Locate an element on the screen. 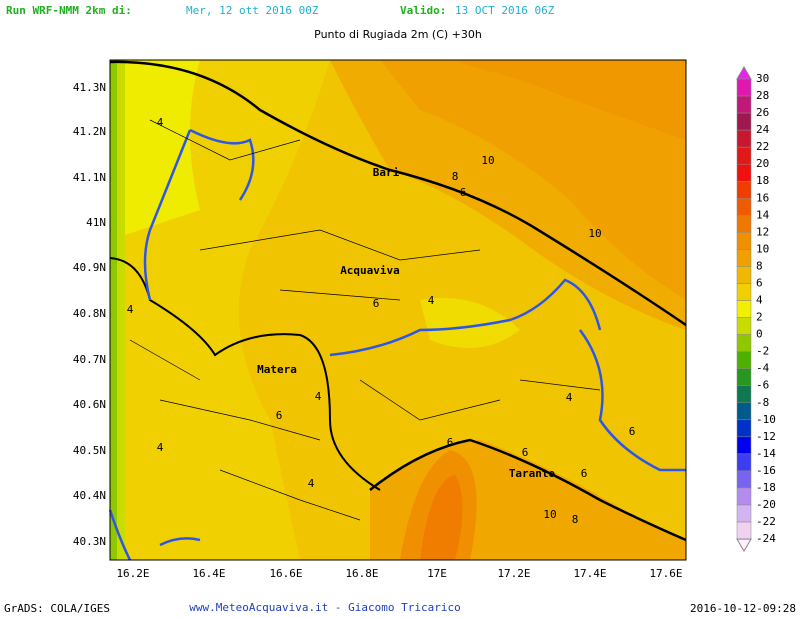  lon-label: 17.2E is located at coordinates (513, 573).